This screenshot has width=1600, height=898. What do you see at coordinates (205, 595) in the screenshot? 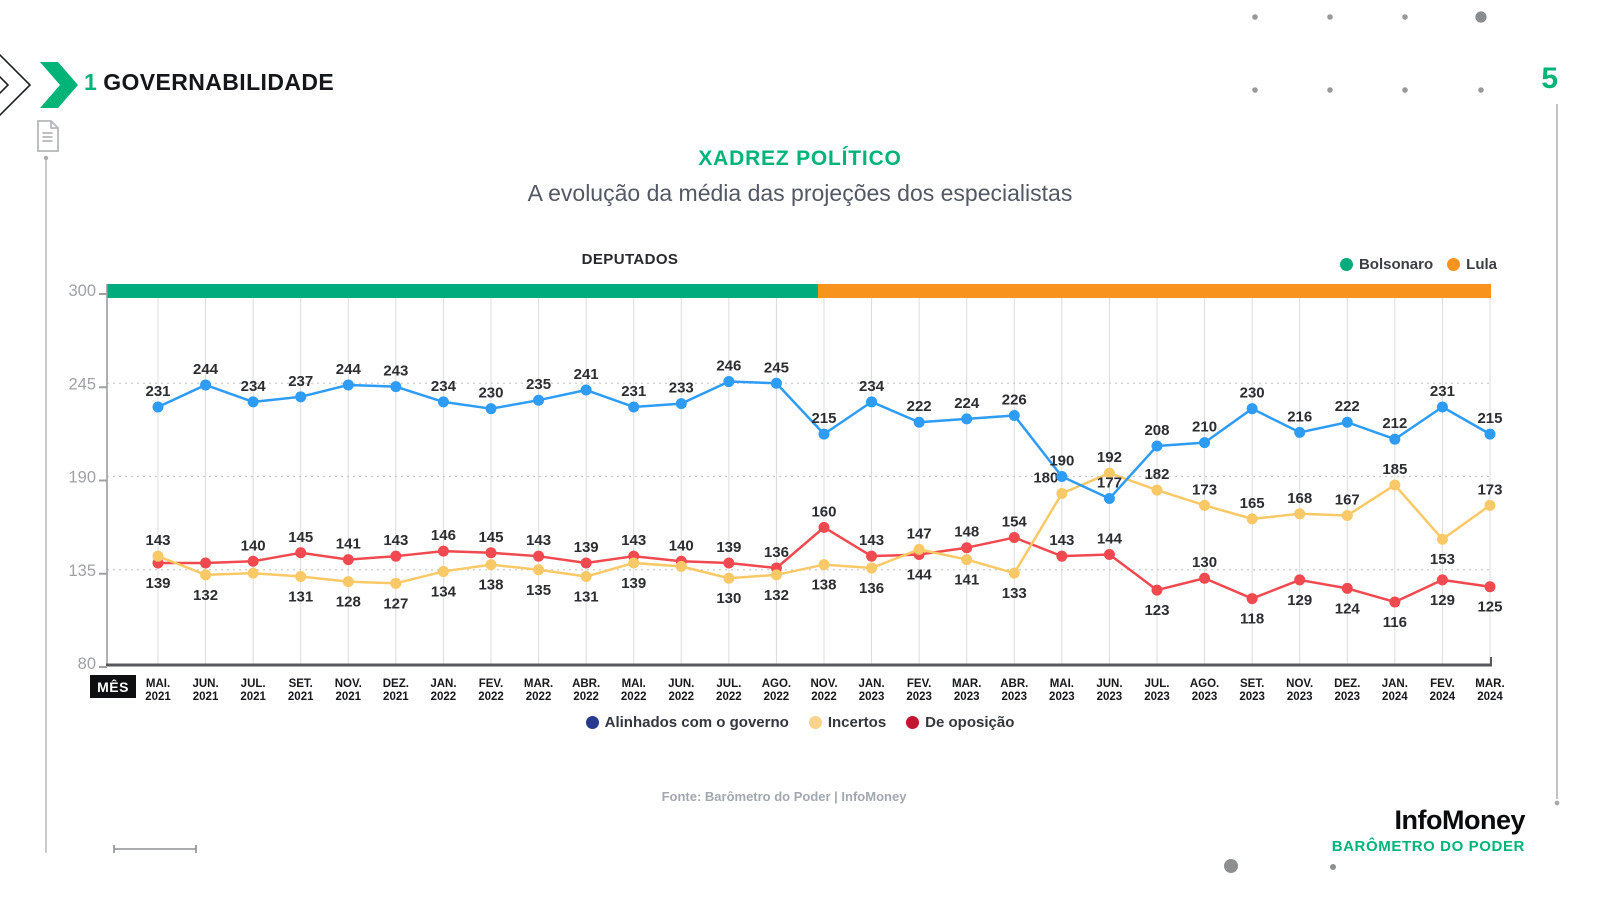
I see `data-label: 132` at bounding box center [205, 595].